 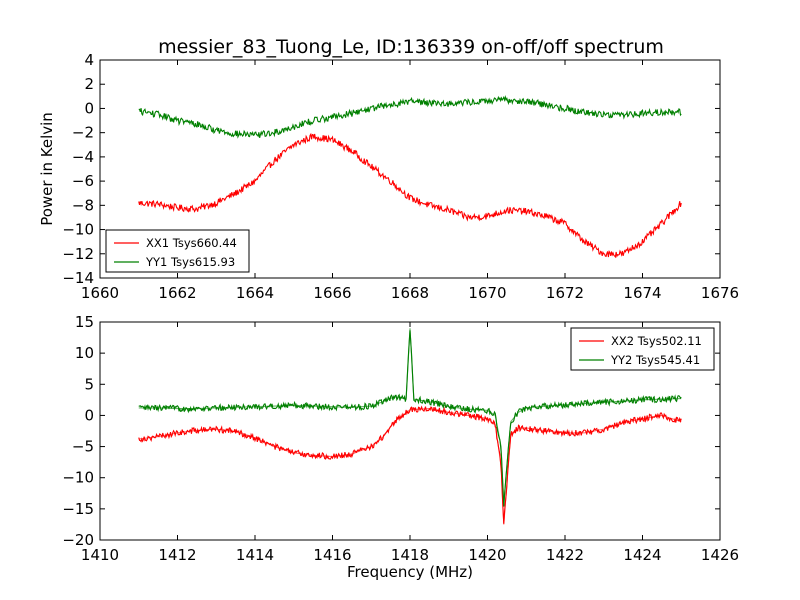 I want to click on y-tick-label: 15, so click(x=84, y=322).